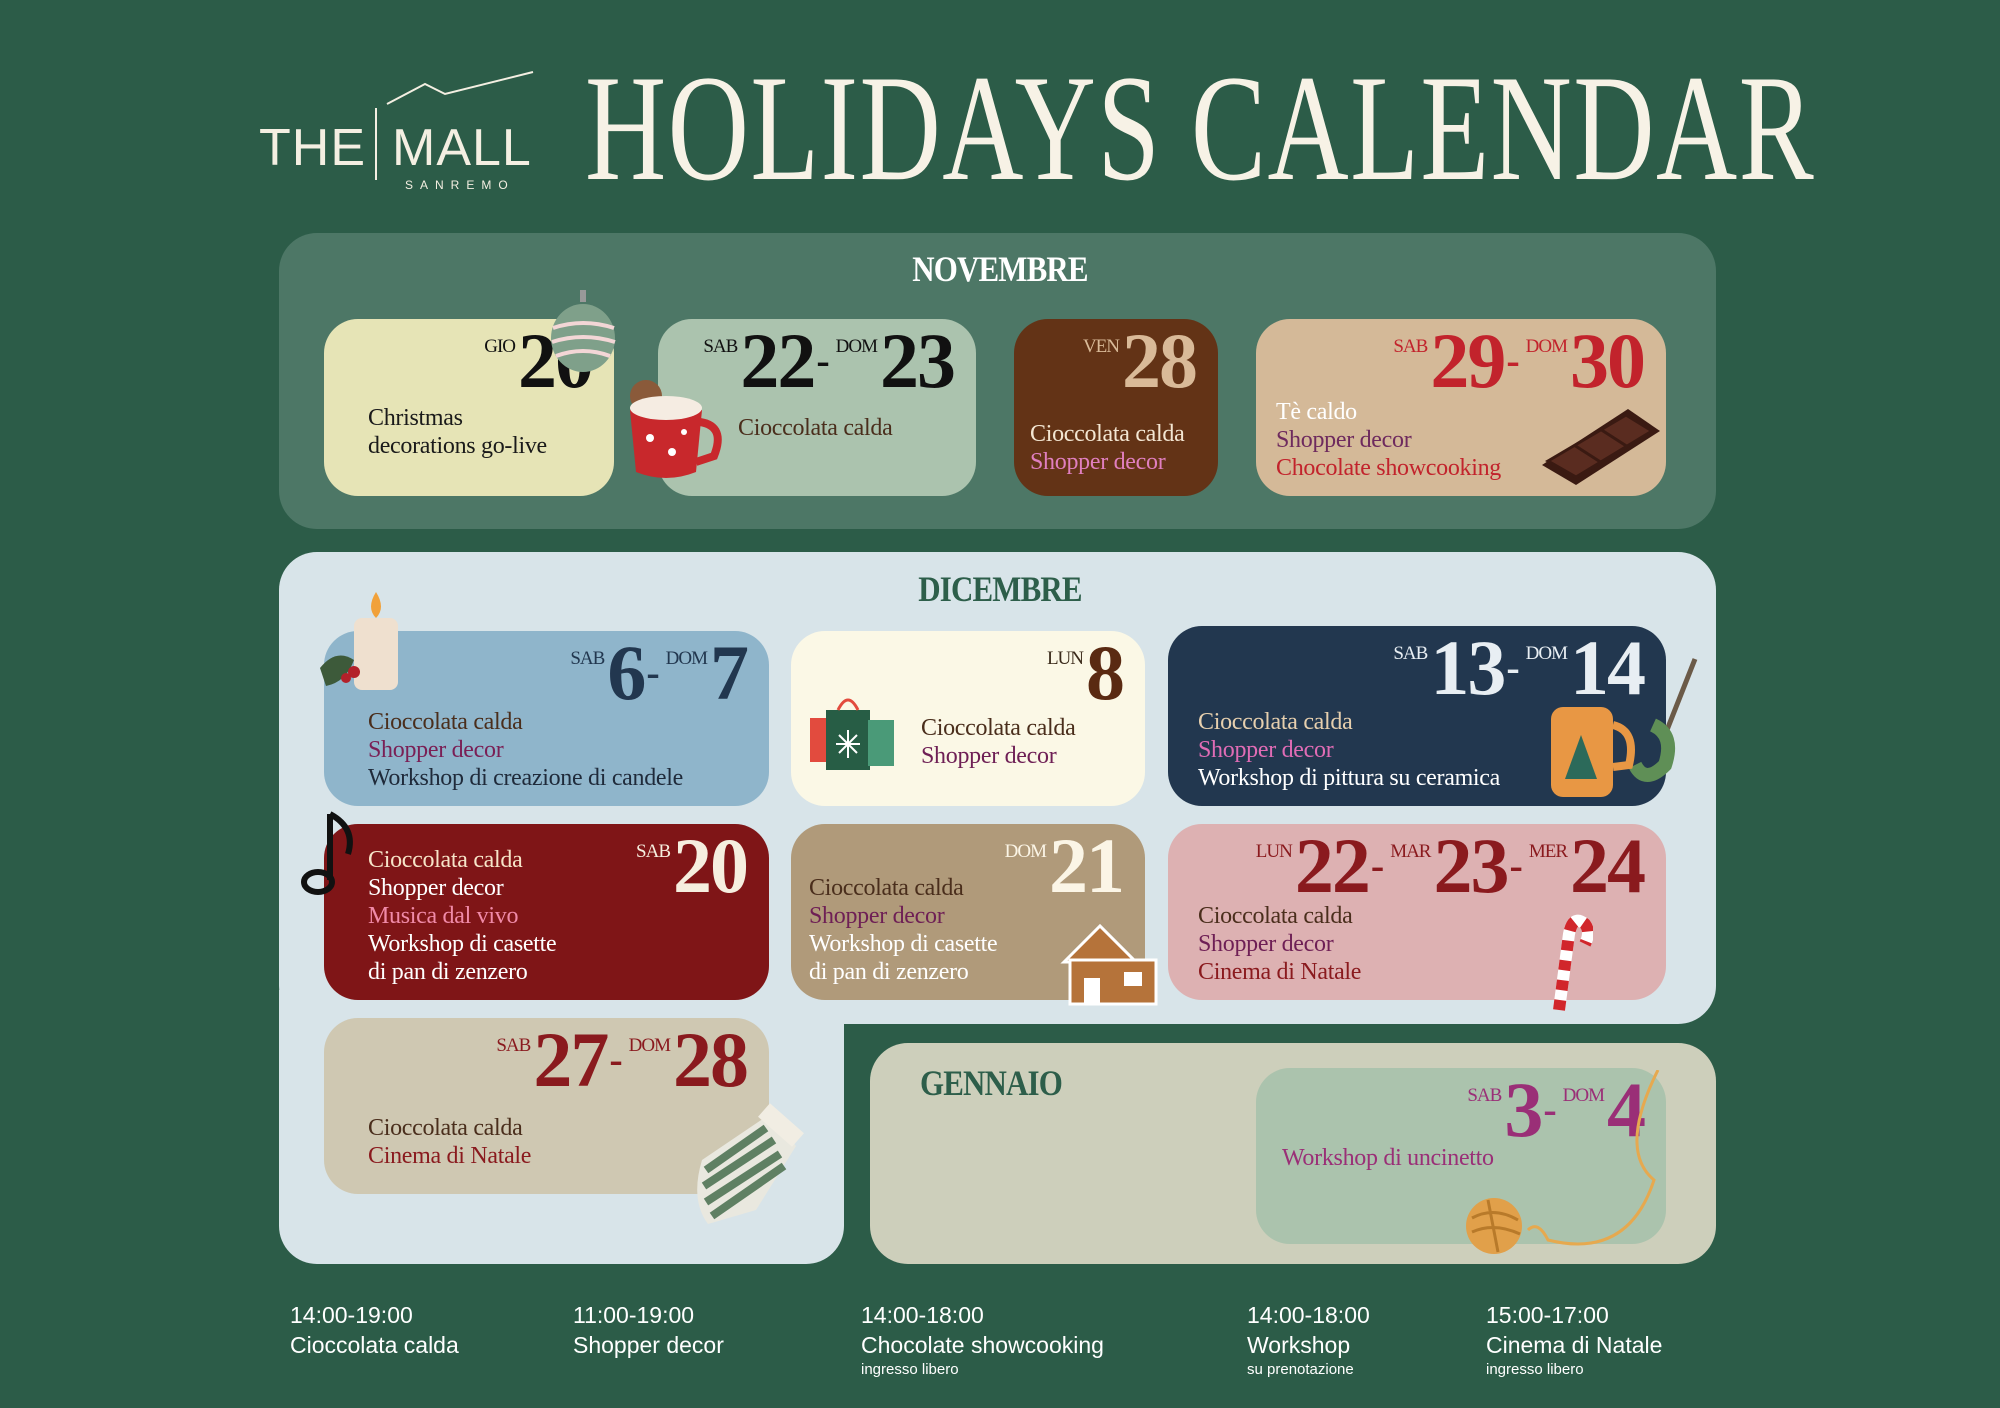 The height and width of the screenshot is (1408, 2000). What do you see at coordinates (583, 331) in the screenshot?
I see `ornament-icon` at bounding box center [583, 331].